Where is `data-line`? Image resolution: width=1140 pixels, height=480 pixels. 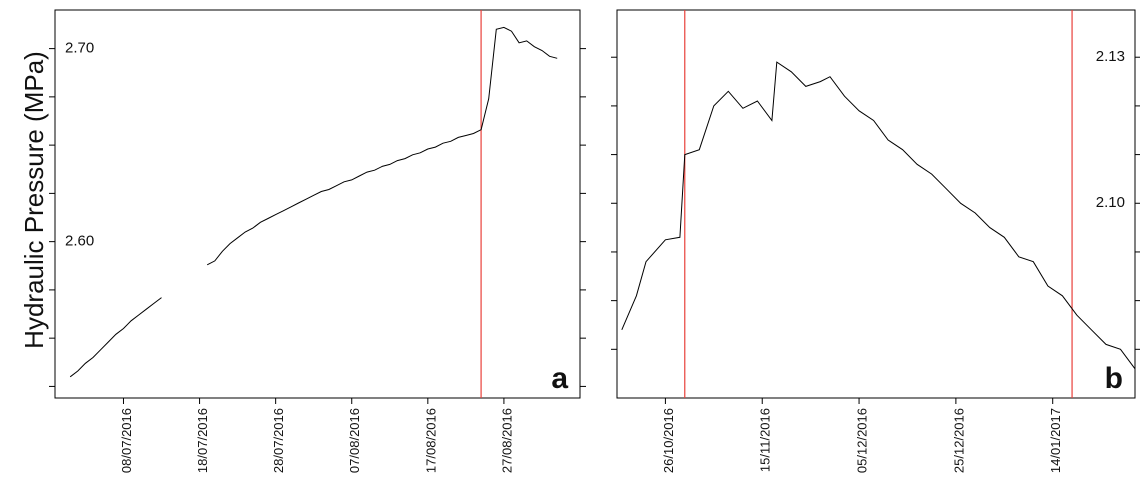
data-line is located at coordinates (115, 337).